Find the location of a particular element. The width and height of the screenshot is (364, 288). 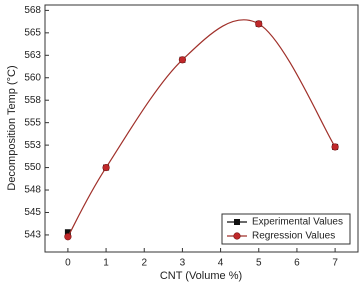

y-tick-label: 548 is located at coordinates (32, 190).